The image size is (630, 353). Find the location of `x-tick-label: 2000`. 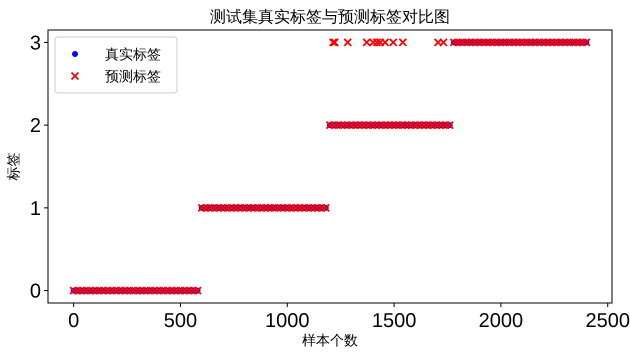

x-tick-label: 2000 is located at coordinates (501, 321).